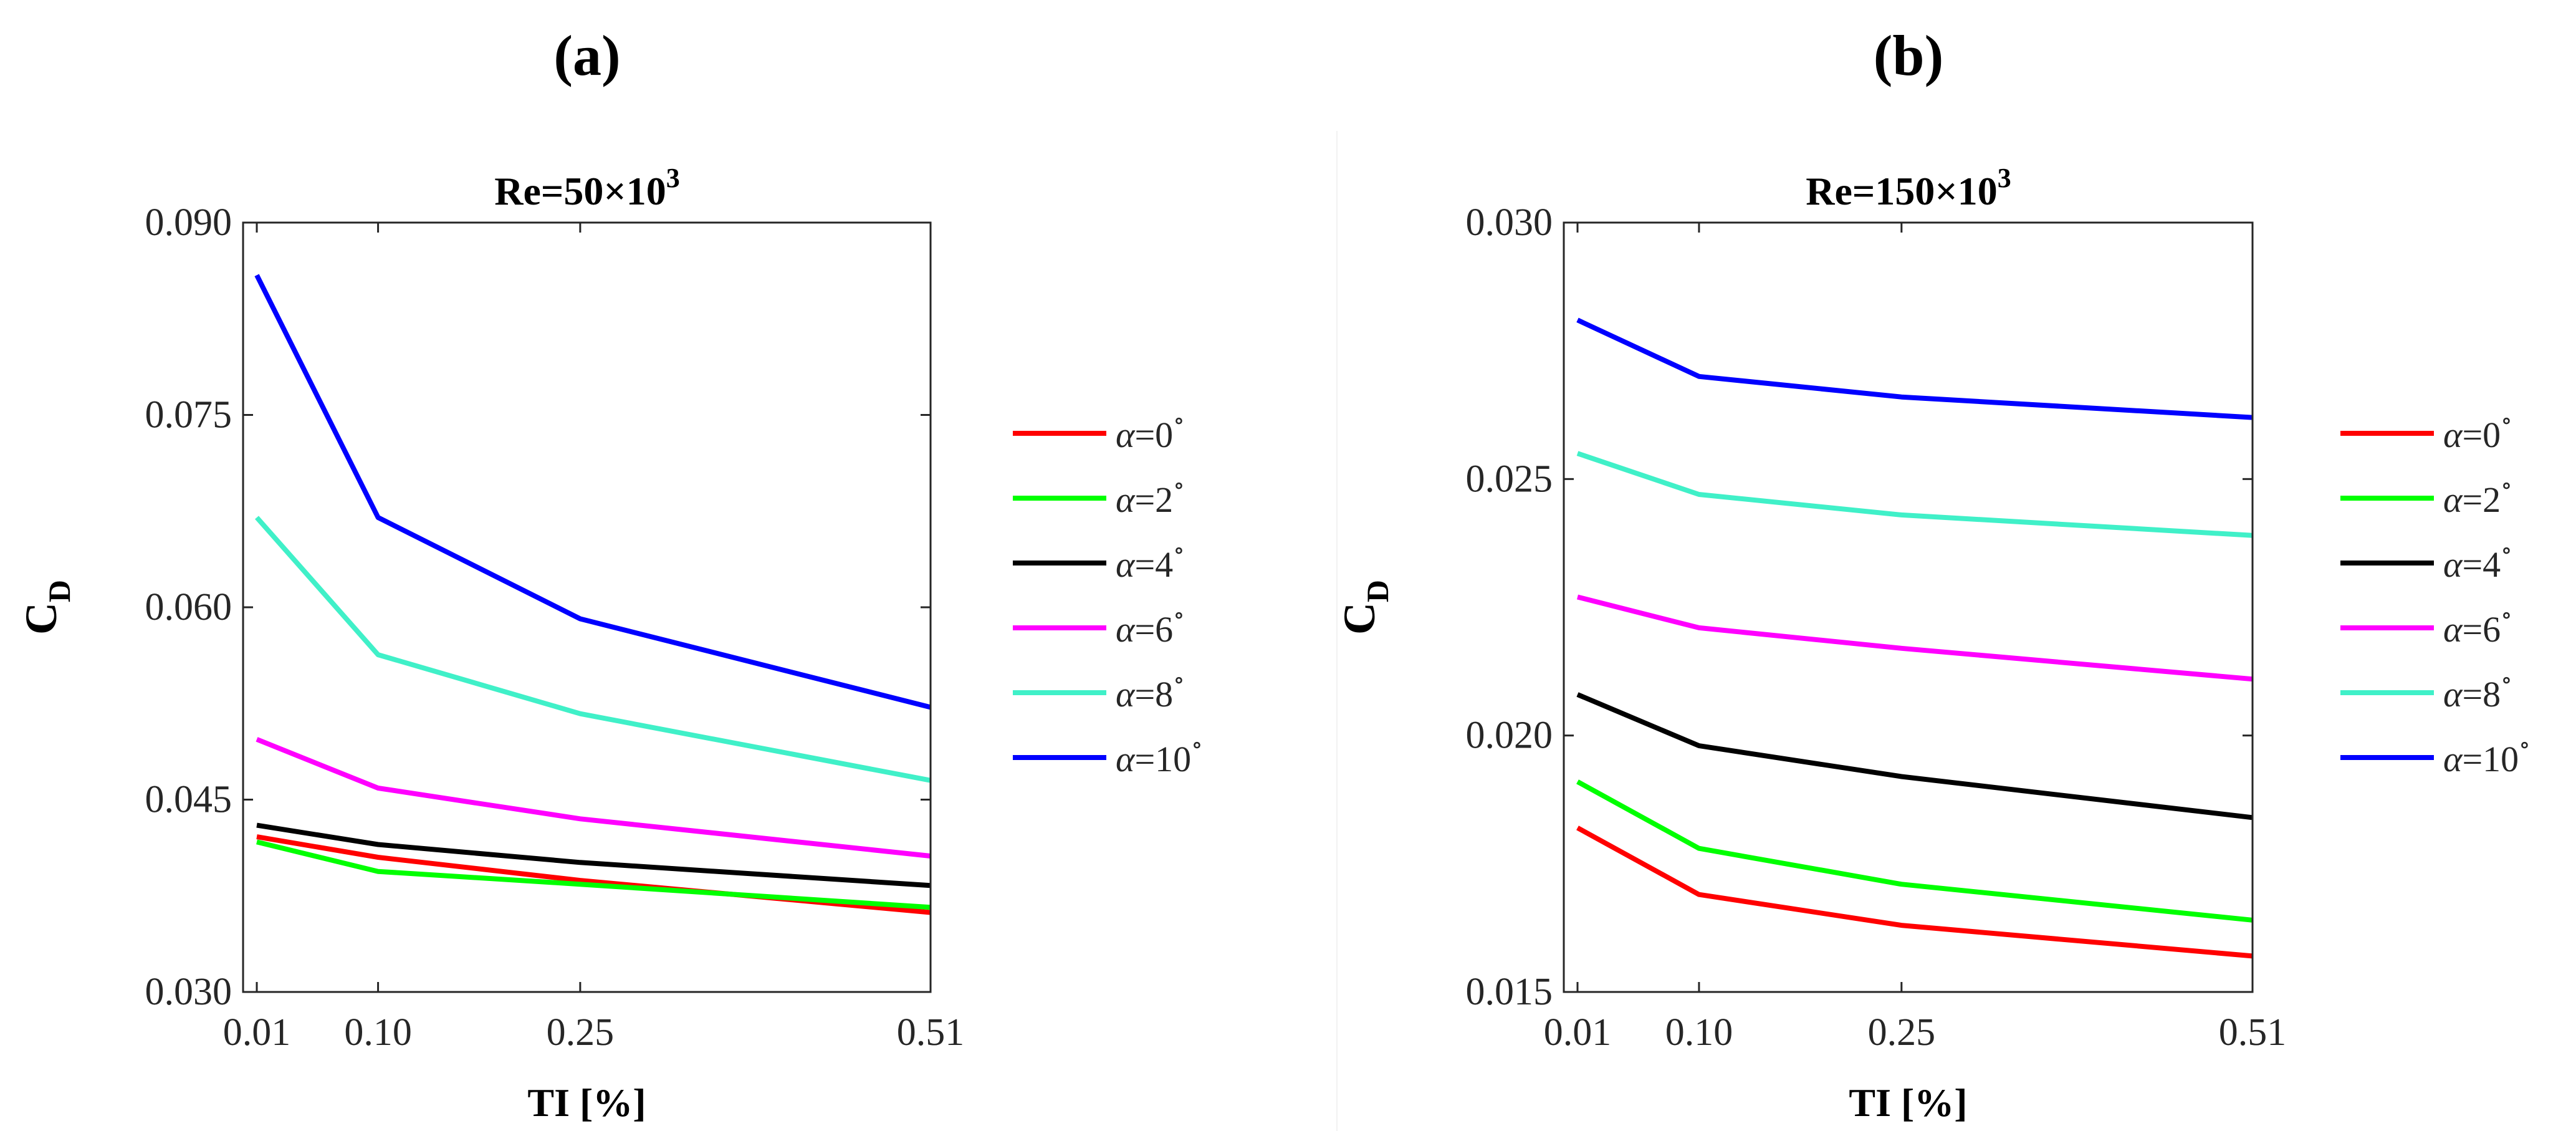 The height and width of the screenshot is (1131, 2576). Describe the element at coordinates (1909, 188) in the screenshot. I see `chart-title: Re=150×103` at that location.